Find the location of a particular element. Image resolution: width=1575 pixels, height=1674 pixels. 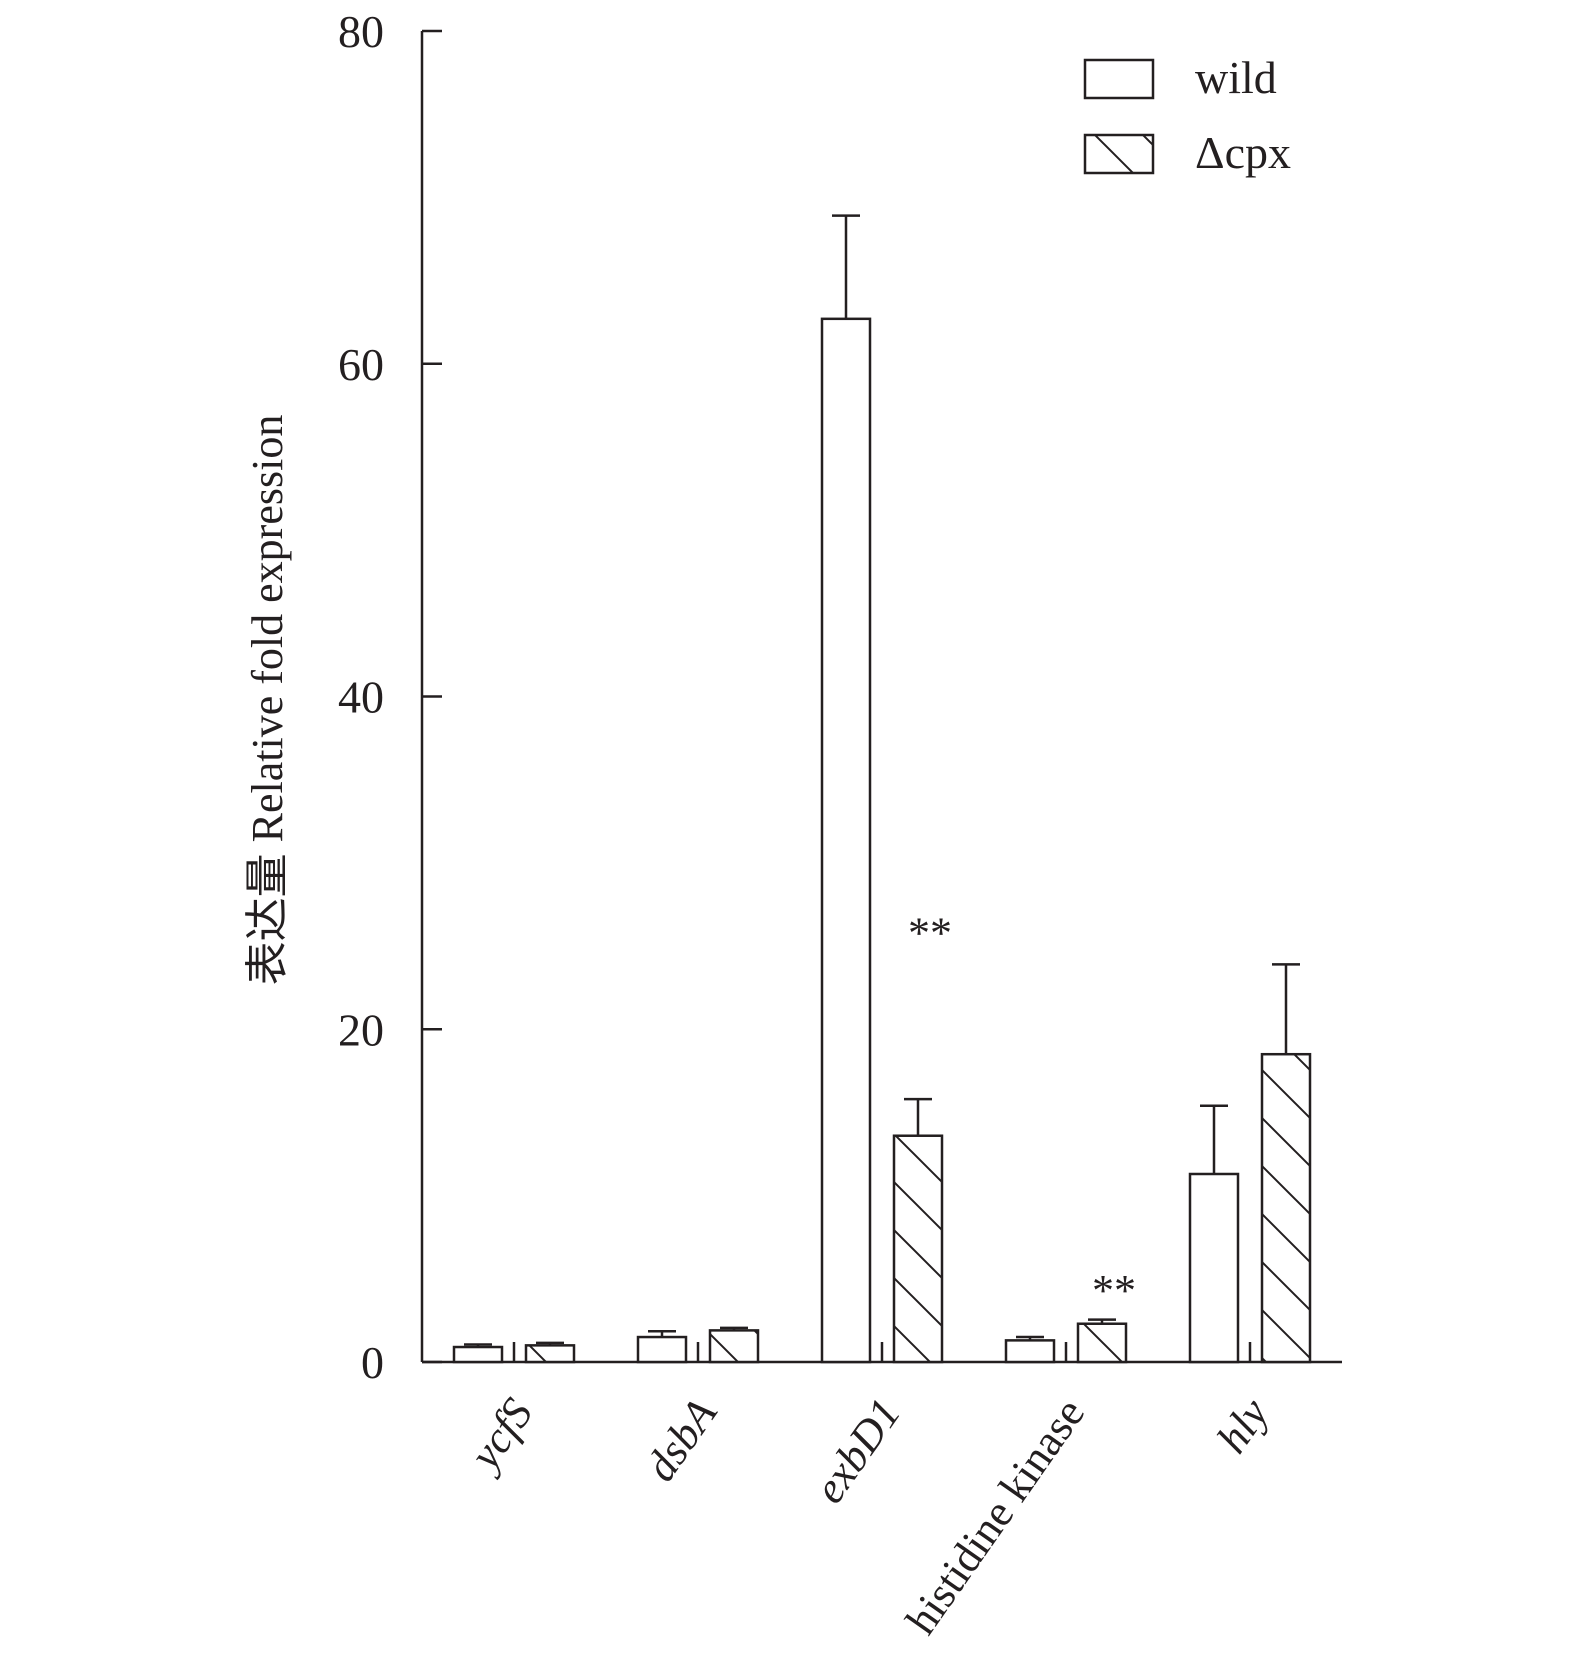

category-label-3: histidine kinase is located at coordinates (995, 1516).